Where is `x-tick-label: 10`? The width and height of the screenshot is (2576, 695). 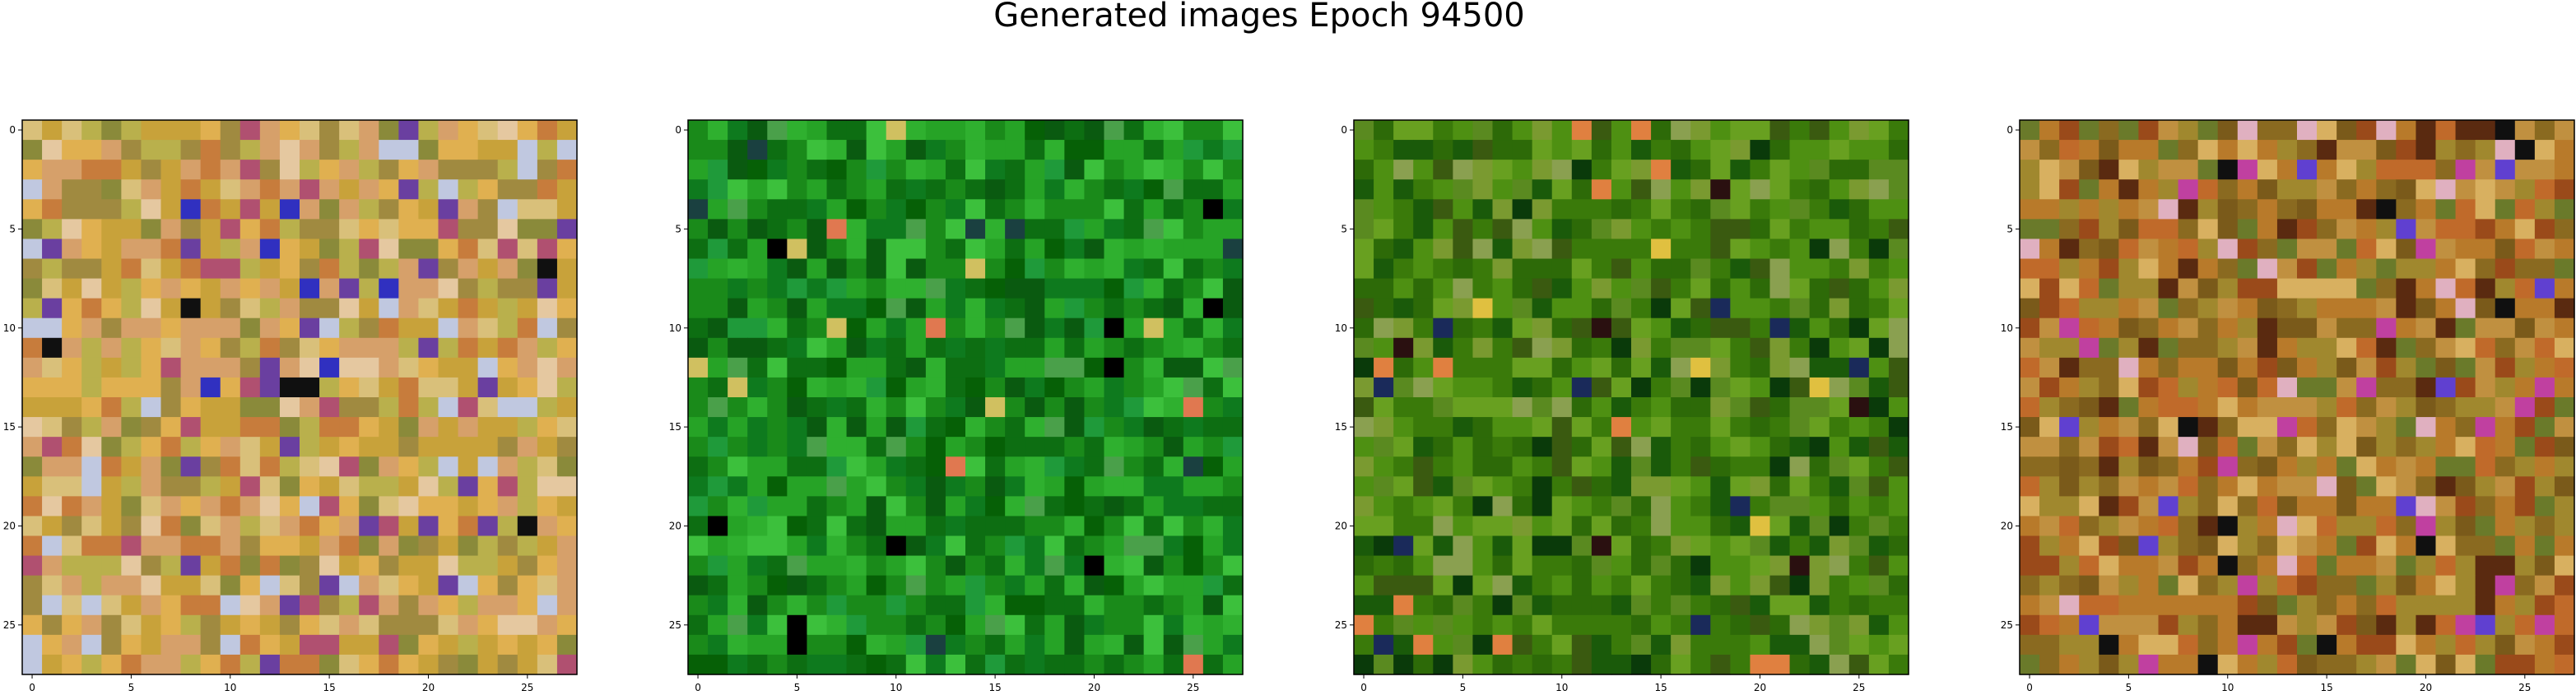
x-tick-label: 10 is located at coordinates (896, 687).